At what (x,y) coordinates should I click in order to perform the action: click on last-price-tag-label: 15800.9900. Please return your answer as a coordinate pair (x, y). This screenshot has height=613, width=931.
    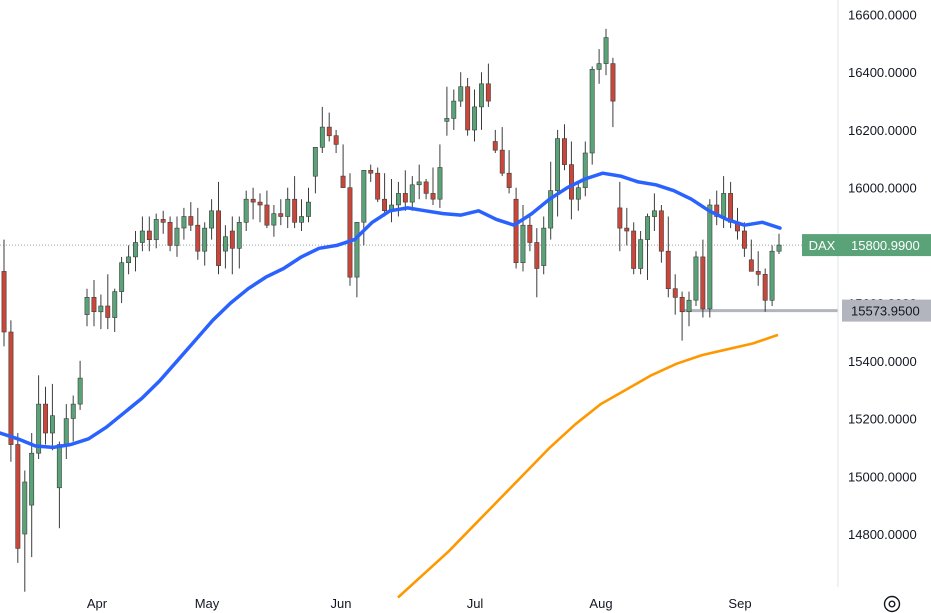
    Looking at the image, I should click on (885, 245).